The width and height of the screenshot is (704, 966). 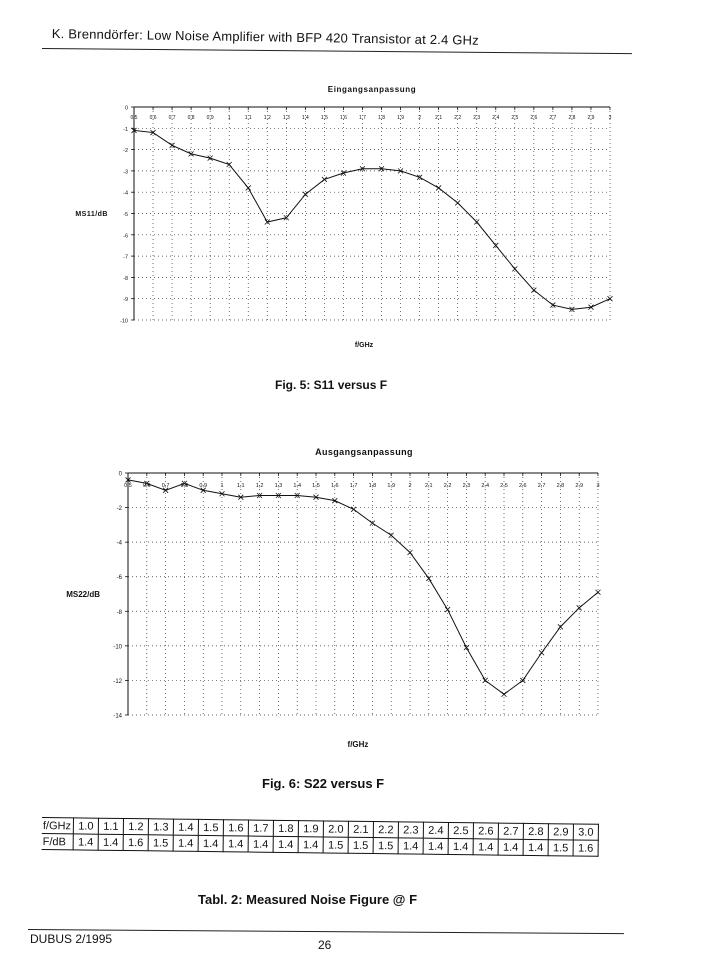 What do you see at coordinates (117, 682) in the screenshot?
I see `y-tick-label: -12` at bounding box center [117, 682].